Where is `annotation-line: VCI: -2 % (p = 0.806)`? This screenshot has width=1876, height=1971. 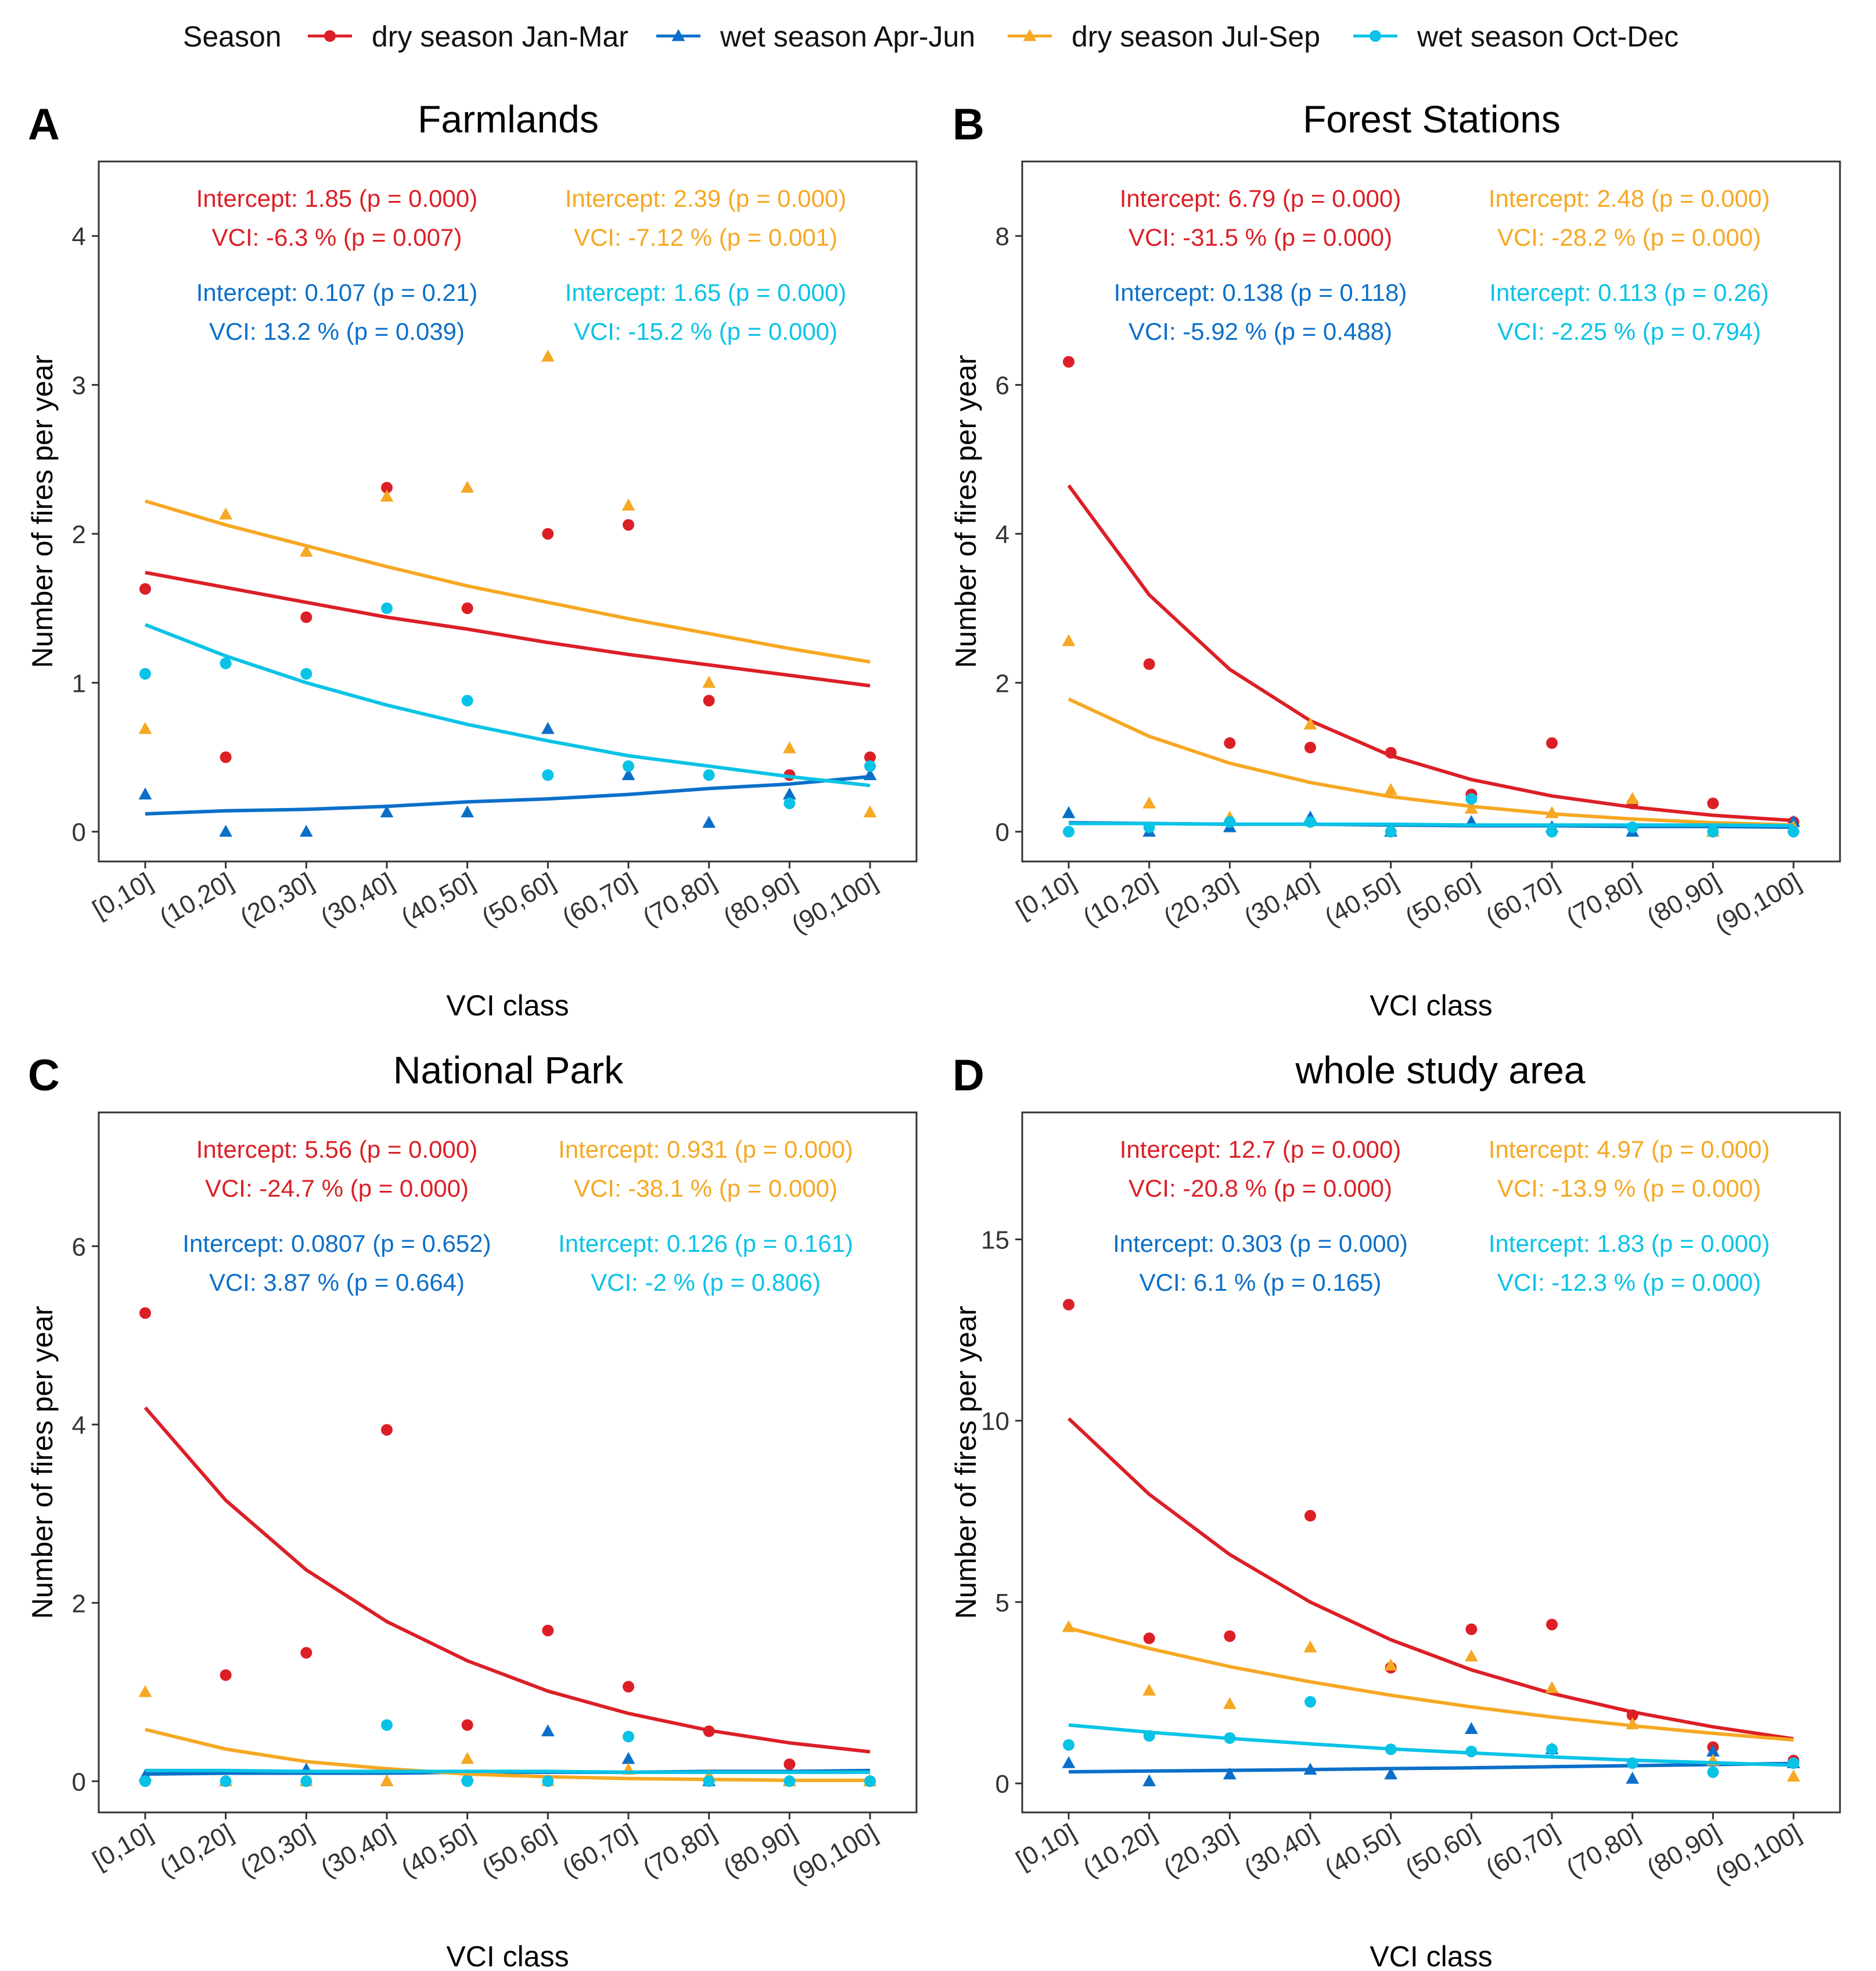 annotation-line: VCI: -2 % (p = 0.806) is located at coordinates (706, 1282).